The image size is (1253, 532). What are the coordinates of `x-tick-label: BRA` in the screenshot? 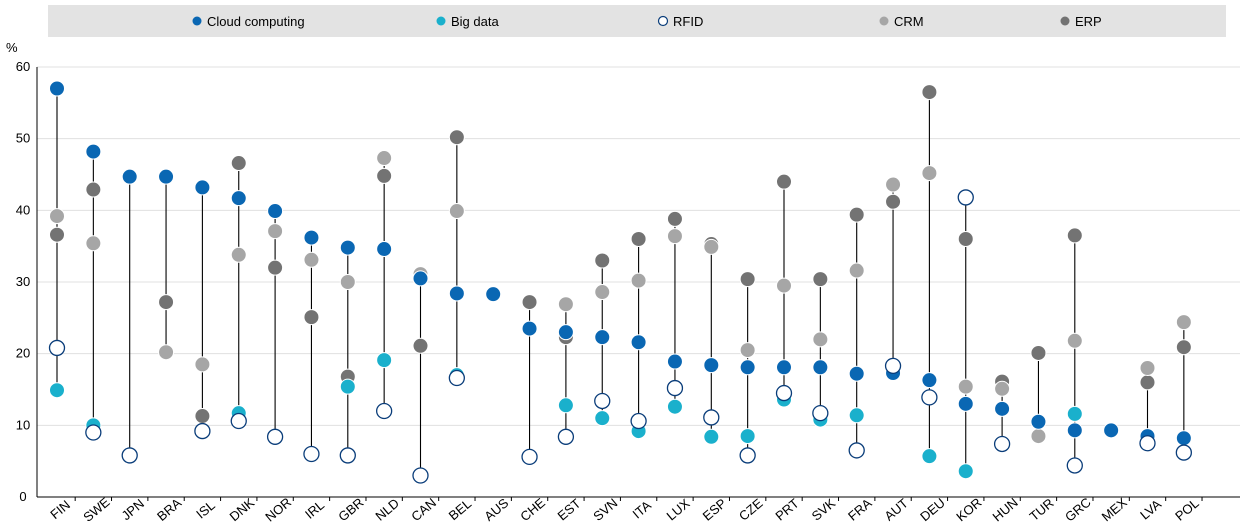 It's located at (169, 509).